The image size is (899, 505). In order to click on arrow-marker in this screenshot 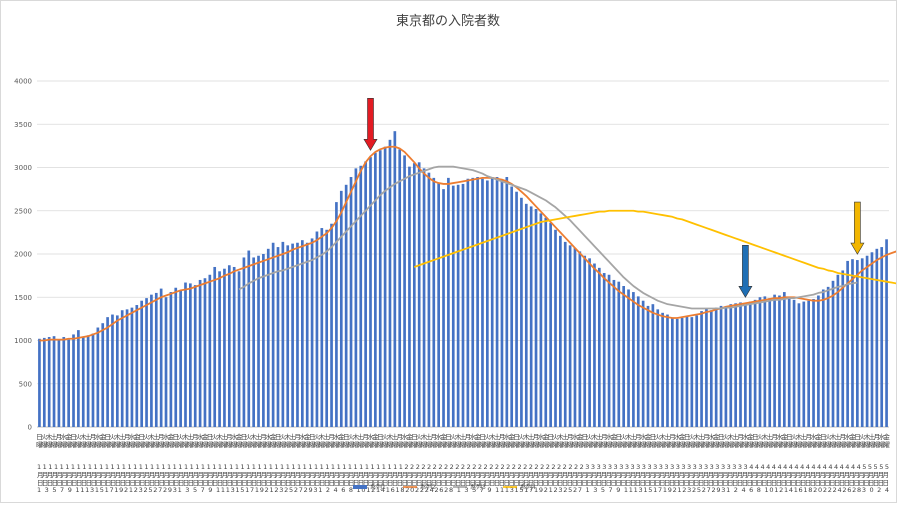, I will do `click(745, 271)`.